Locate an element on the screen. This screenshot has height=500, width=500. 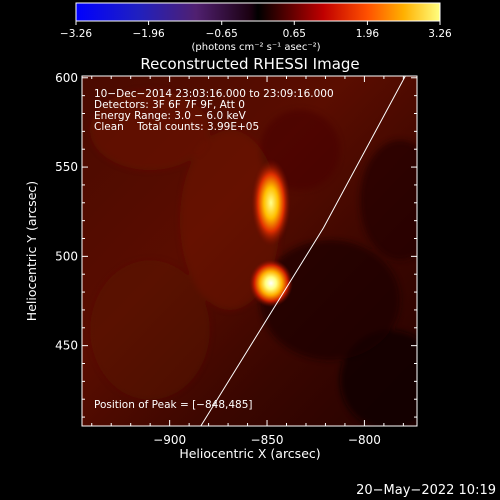
x-tick-label: −800 is located at coordinates (364, 440).